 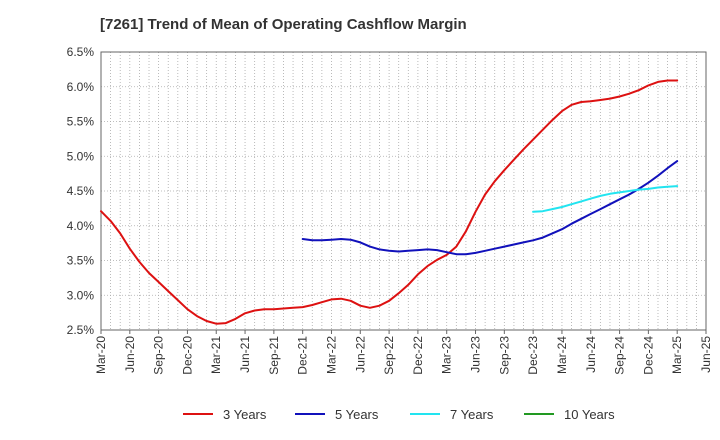 I want to click on y-tick-label: 4.5%, so click(x=81, y=191).